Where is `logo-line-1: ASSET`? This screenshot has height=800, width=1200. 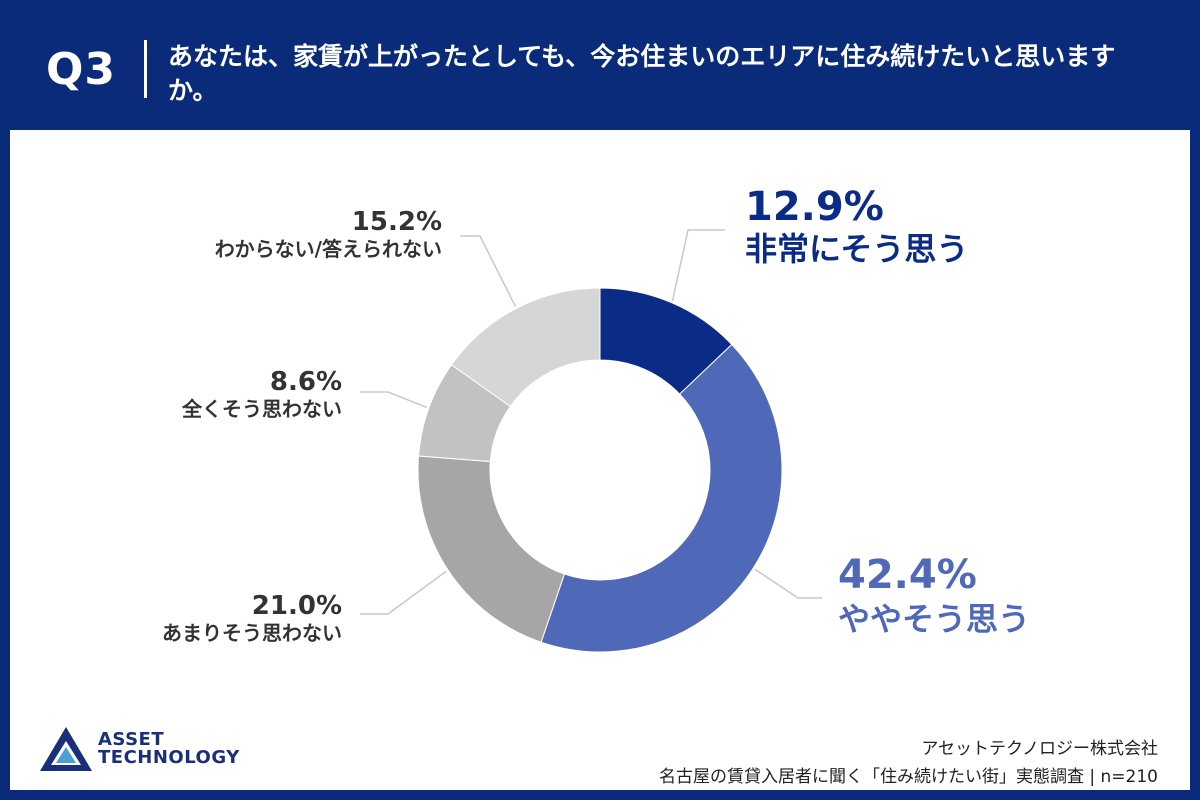
logo-line-1: ASSET is located at coordinates (131, 739).